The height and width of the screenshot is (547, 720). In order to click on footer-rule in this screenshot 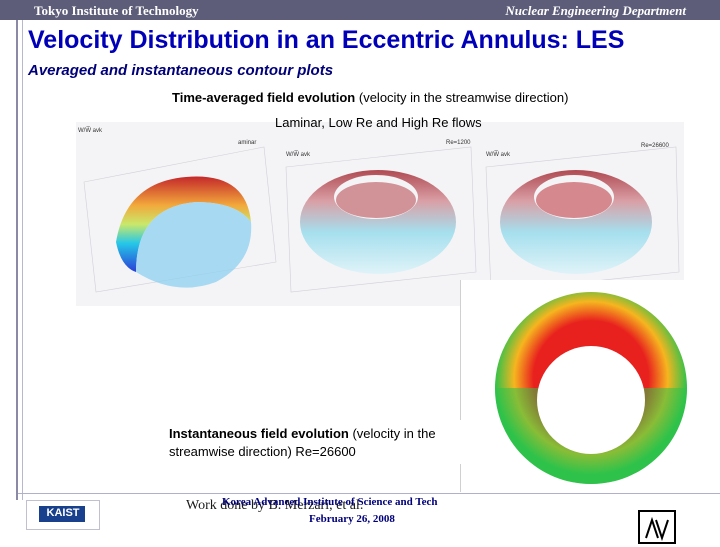, I will do `click(369, 493)`.